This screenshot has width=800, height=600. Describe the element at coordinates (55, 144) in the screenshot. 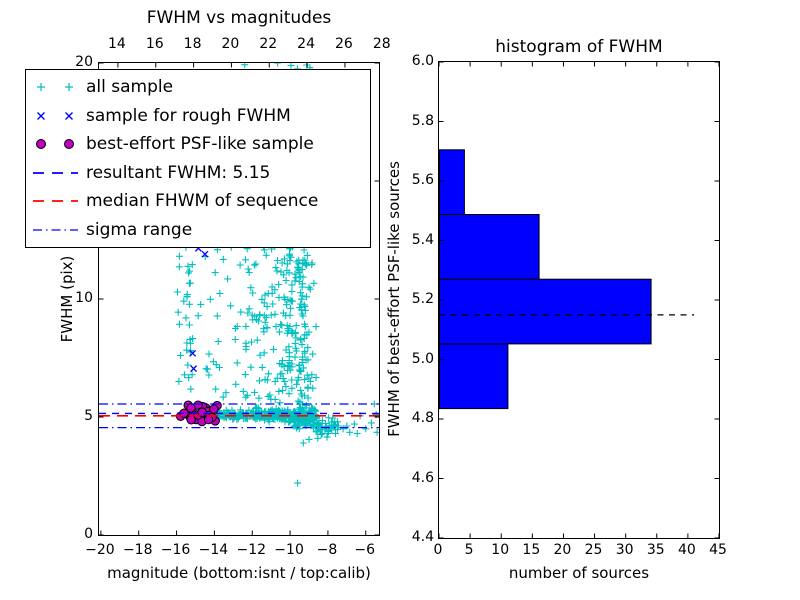

I see `legend-sample-circle2` at that location.